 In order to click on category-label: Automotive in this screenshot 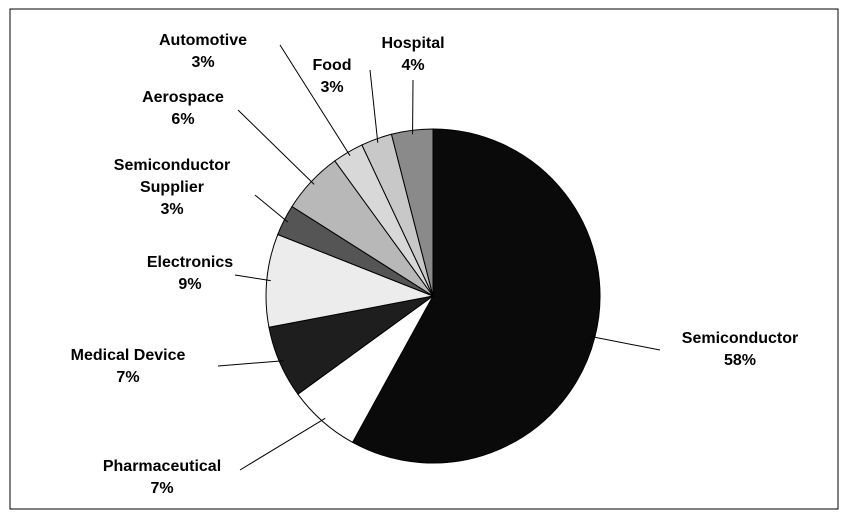, I will do `click(203, 40)`.